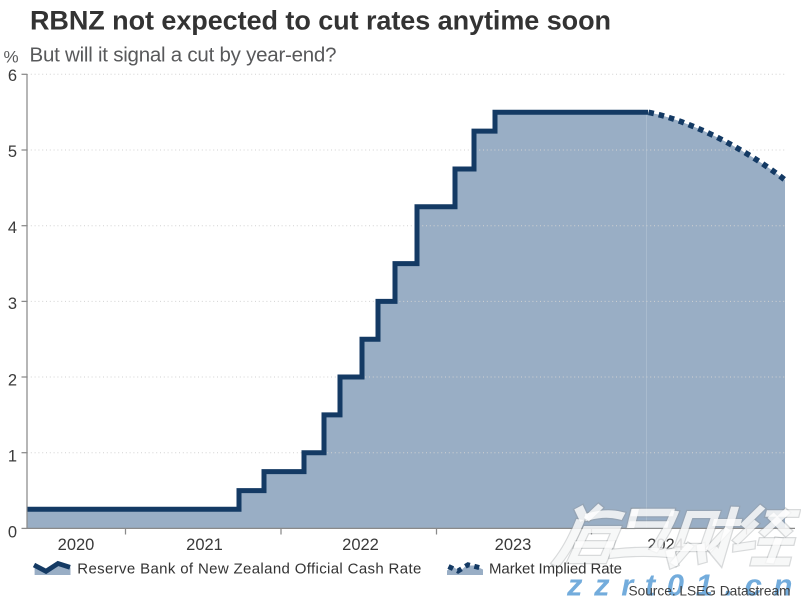  I want to click on svg-text: 5, so click(12, 152).